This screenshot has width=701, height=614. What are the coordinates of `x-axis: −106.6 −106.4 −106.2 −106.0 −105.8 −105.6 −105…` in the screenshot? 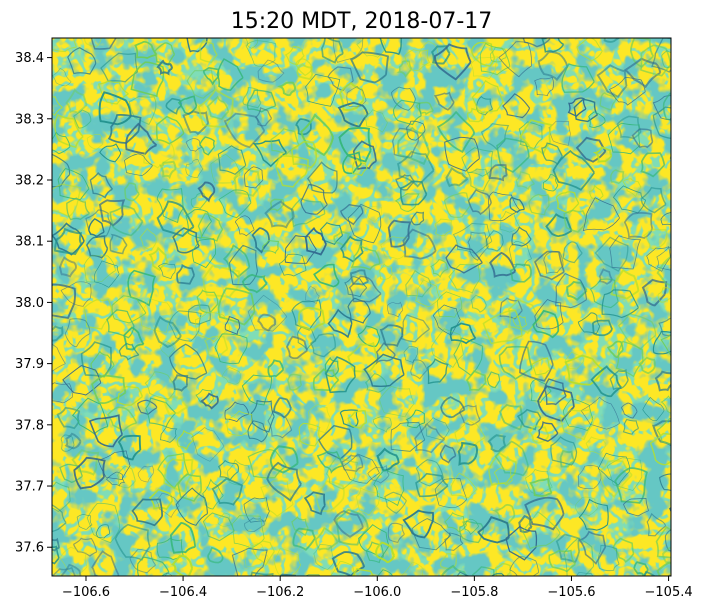 It's located at (377, 588).